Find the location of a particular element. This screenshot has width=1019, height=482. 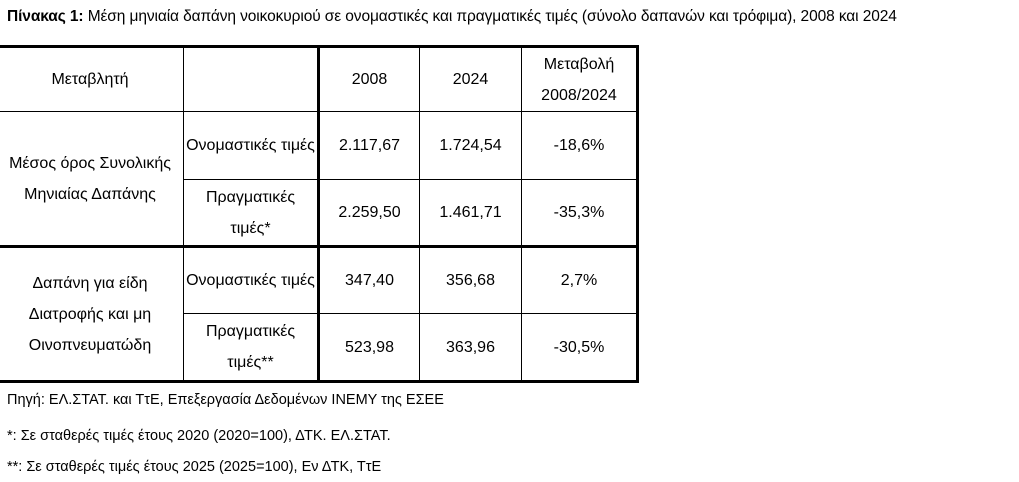

cell-food-nominal-2024: 356,68 is located at coordinates (470, 280).